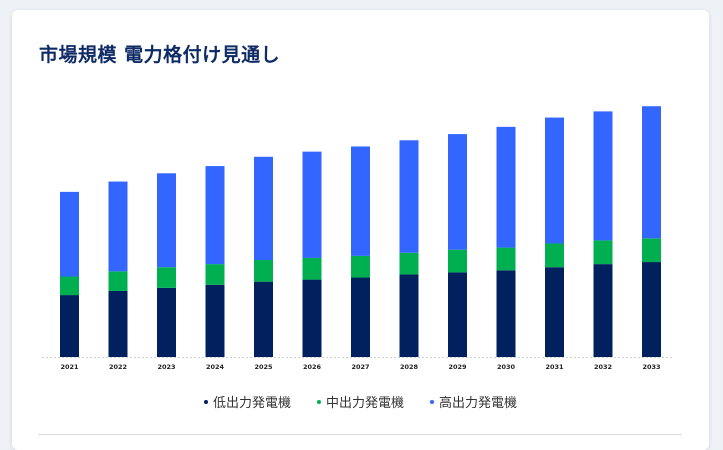 This screenshot has height=450, width=723. I want to click on legend-label-mid: 中出力発電機, so click(364, 403).